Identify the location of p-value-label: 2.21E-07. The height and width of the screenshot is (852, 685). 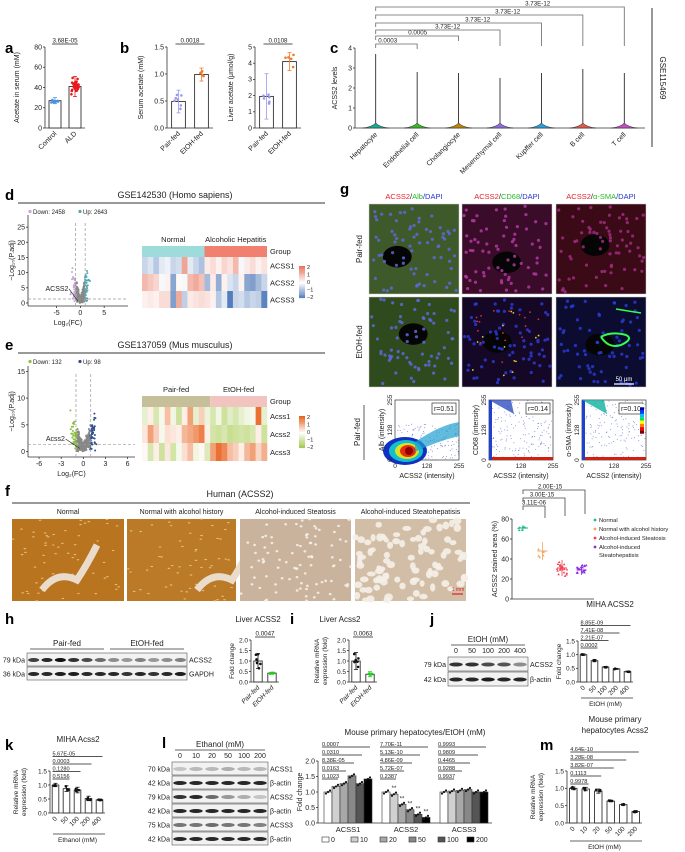
(592, 638).